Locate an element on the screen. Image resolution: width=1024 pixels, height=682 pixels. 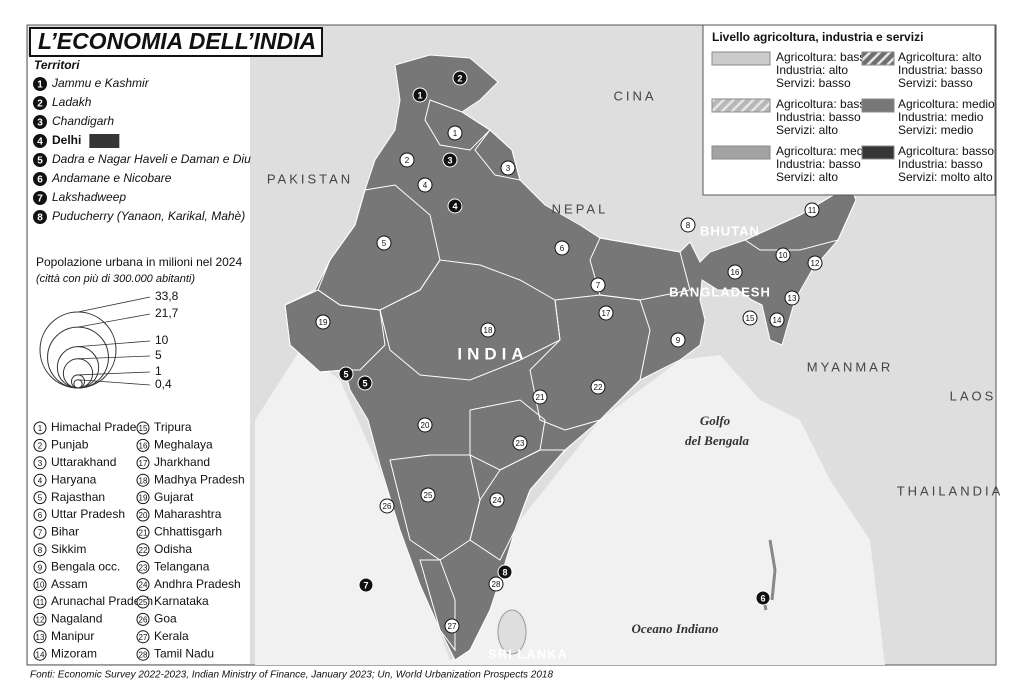
territory-number: 8 is located at coordinates (40, 218).